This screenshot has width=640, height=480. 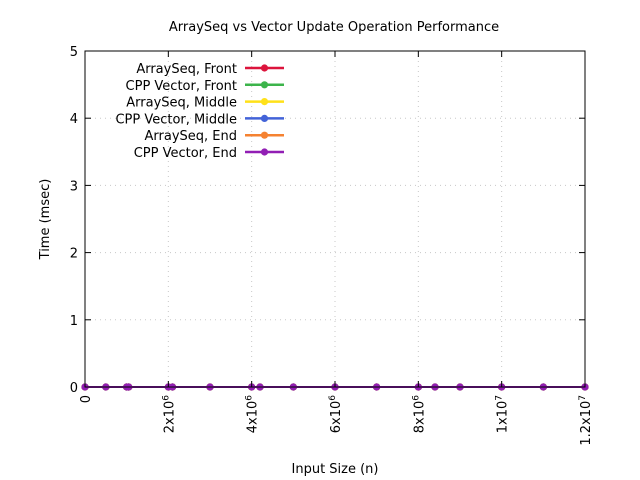 What do you see at coordinates (586, 423) in the screenshot?
I see `x-tick-base: 1.2x10` at bounding box center [586, 423].